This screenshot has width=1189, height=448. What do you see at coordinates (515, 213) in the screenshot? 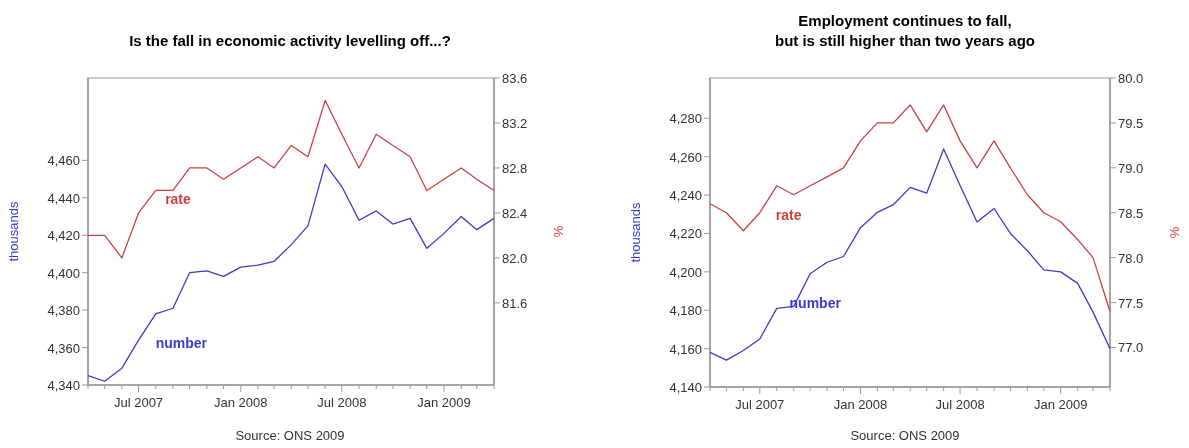
I see `y2-tick-label: 82.4` at bounding box center [515, 213].